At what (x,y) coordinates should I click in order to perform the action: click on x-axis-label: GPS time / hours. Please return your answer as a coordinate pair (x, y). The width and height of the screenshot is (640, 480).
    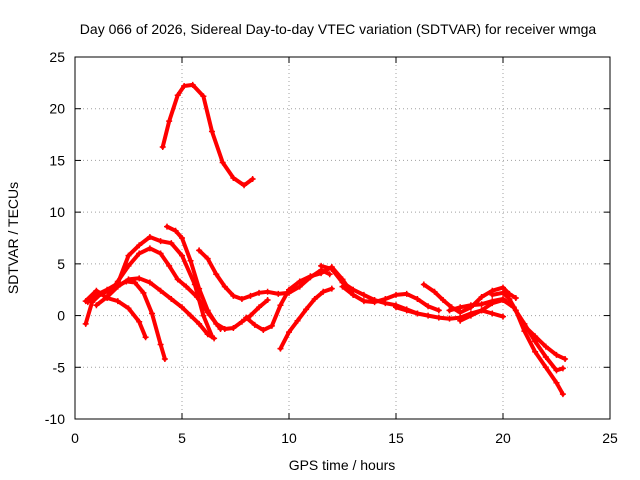
    Looking at the image, I should click on (342, 465).